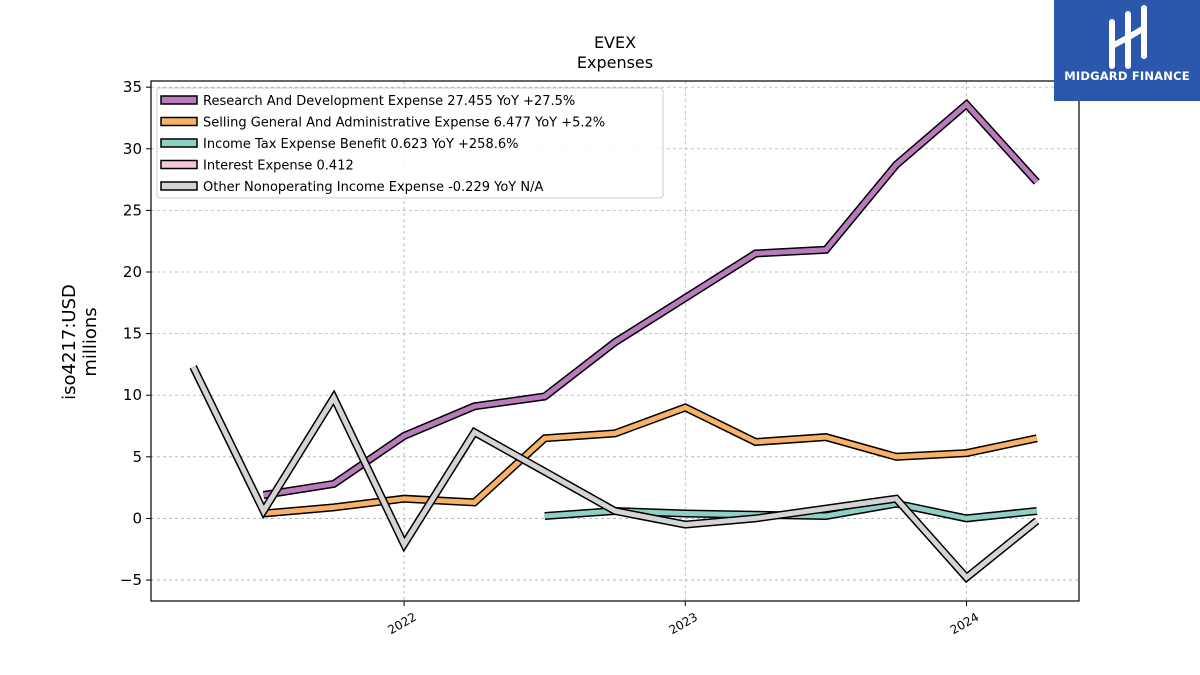  Describe the element at coordinates (278, 166) in the screenshot. I see `legend-entry: Interest Expense 0.412` at that location.